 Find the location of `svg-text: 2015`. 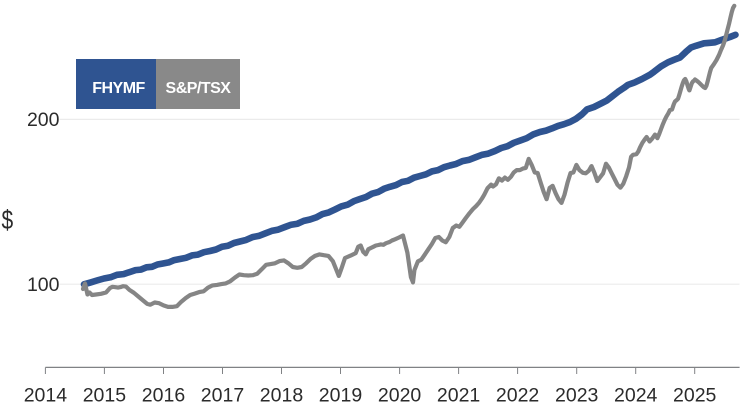

svg-text: 2015 is located at coordinates (105, 396).